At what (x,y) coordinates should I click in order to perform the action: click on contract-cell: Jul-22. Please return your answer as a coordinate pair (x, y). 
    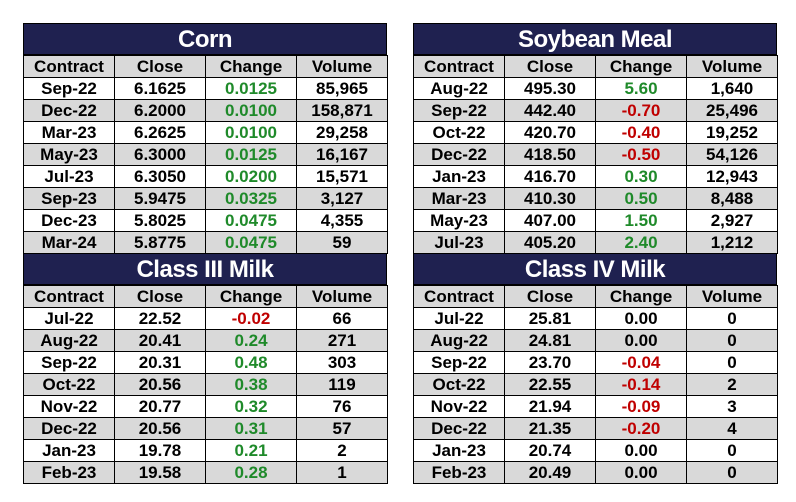
    Looking at the image, I should click on (459, 318).